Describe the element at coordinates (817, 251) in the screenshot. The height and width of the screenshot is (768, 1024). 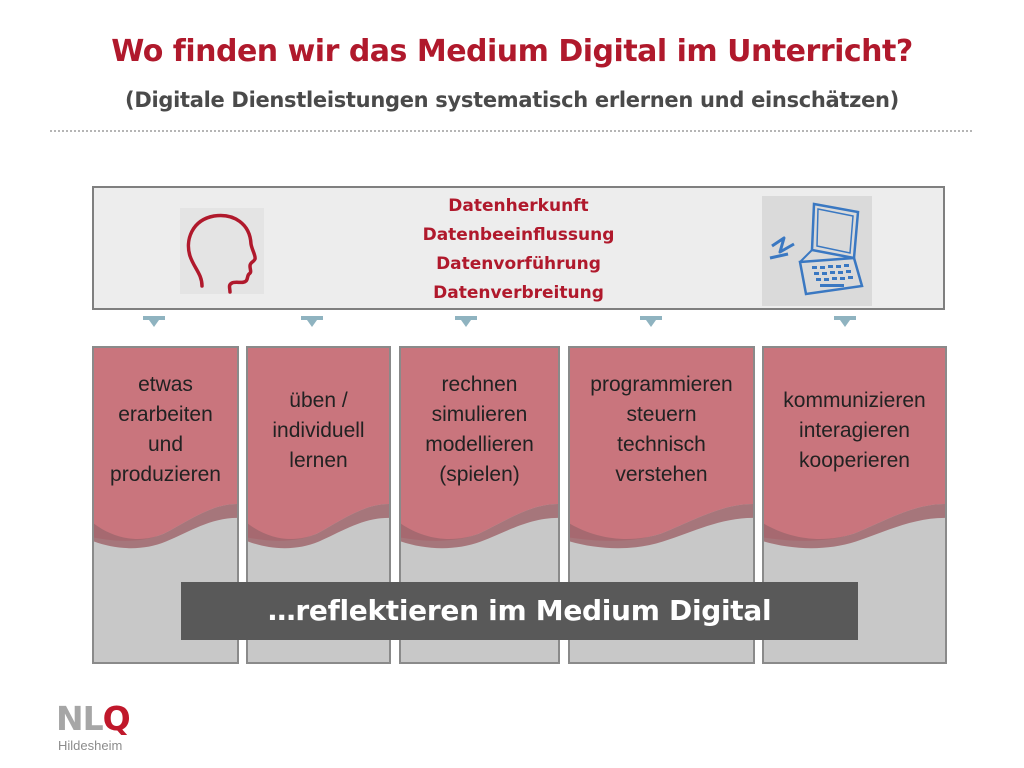
I see `laptop-computer-icon` at that location.